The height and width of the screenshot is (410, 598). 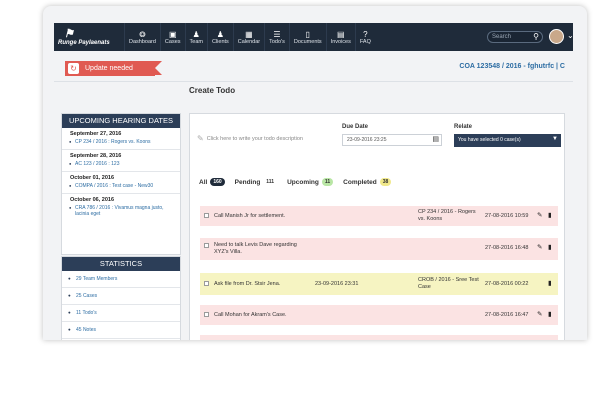 What do you see at coordinates (507, 315) in the screenshot?
I see `todo-date: 27-08-2016 16:47` at bounding box center [507, 315].